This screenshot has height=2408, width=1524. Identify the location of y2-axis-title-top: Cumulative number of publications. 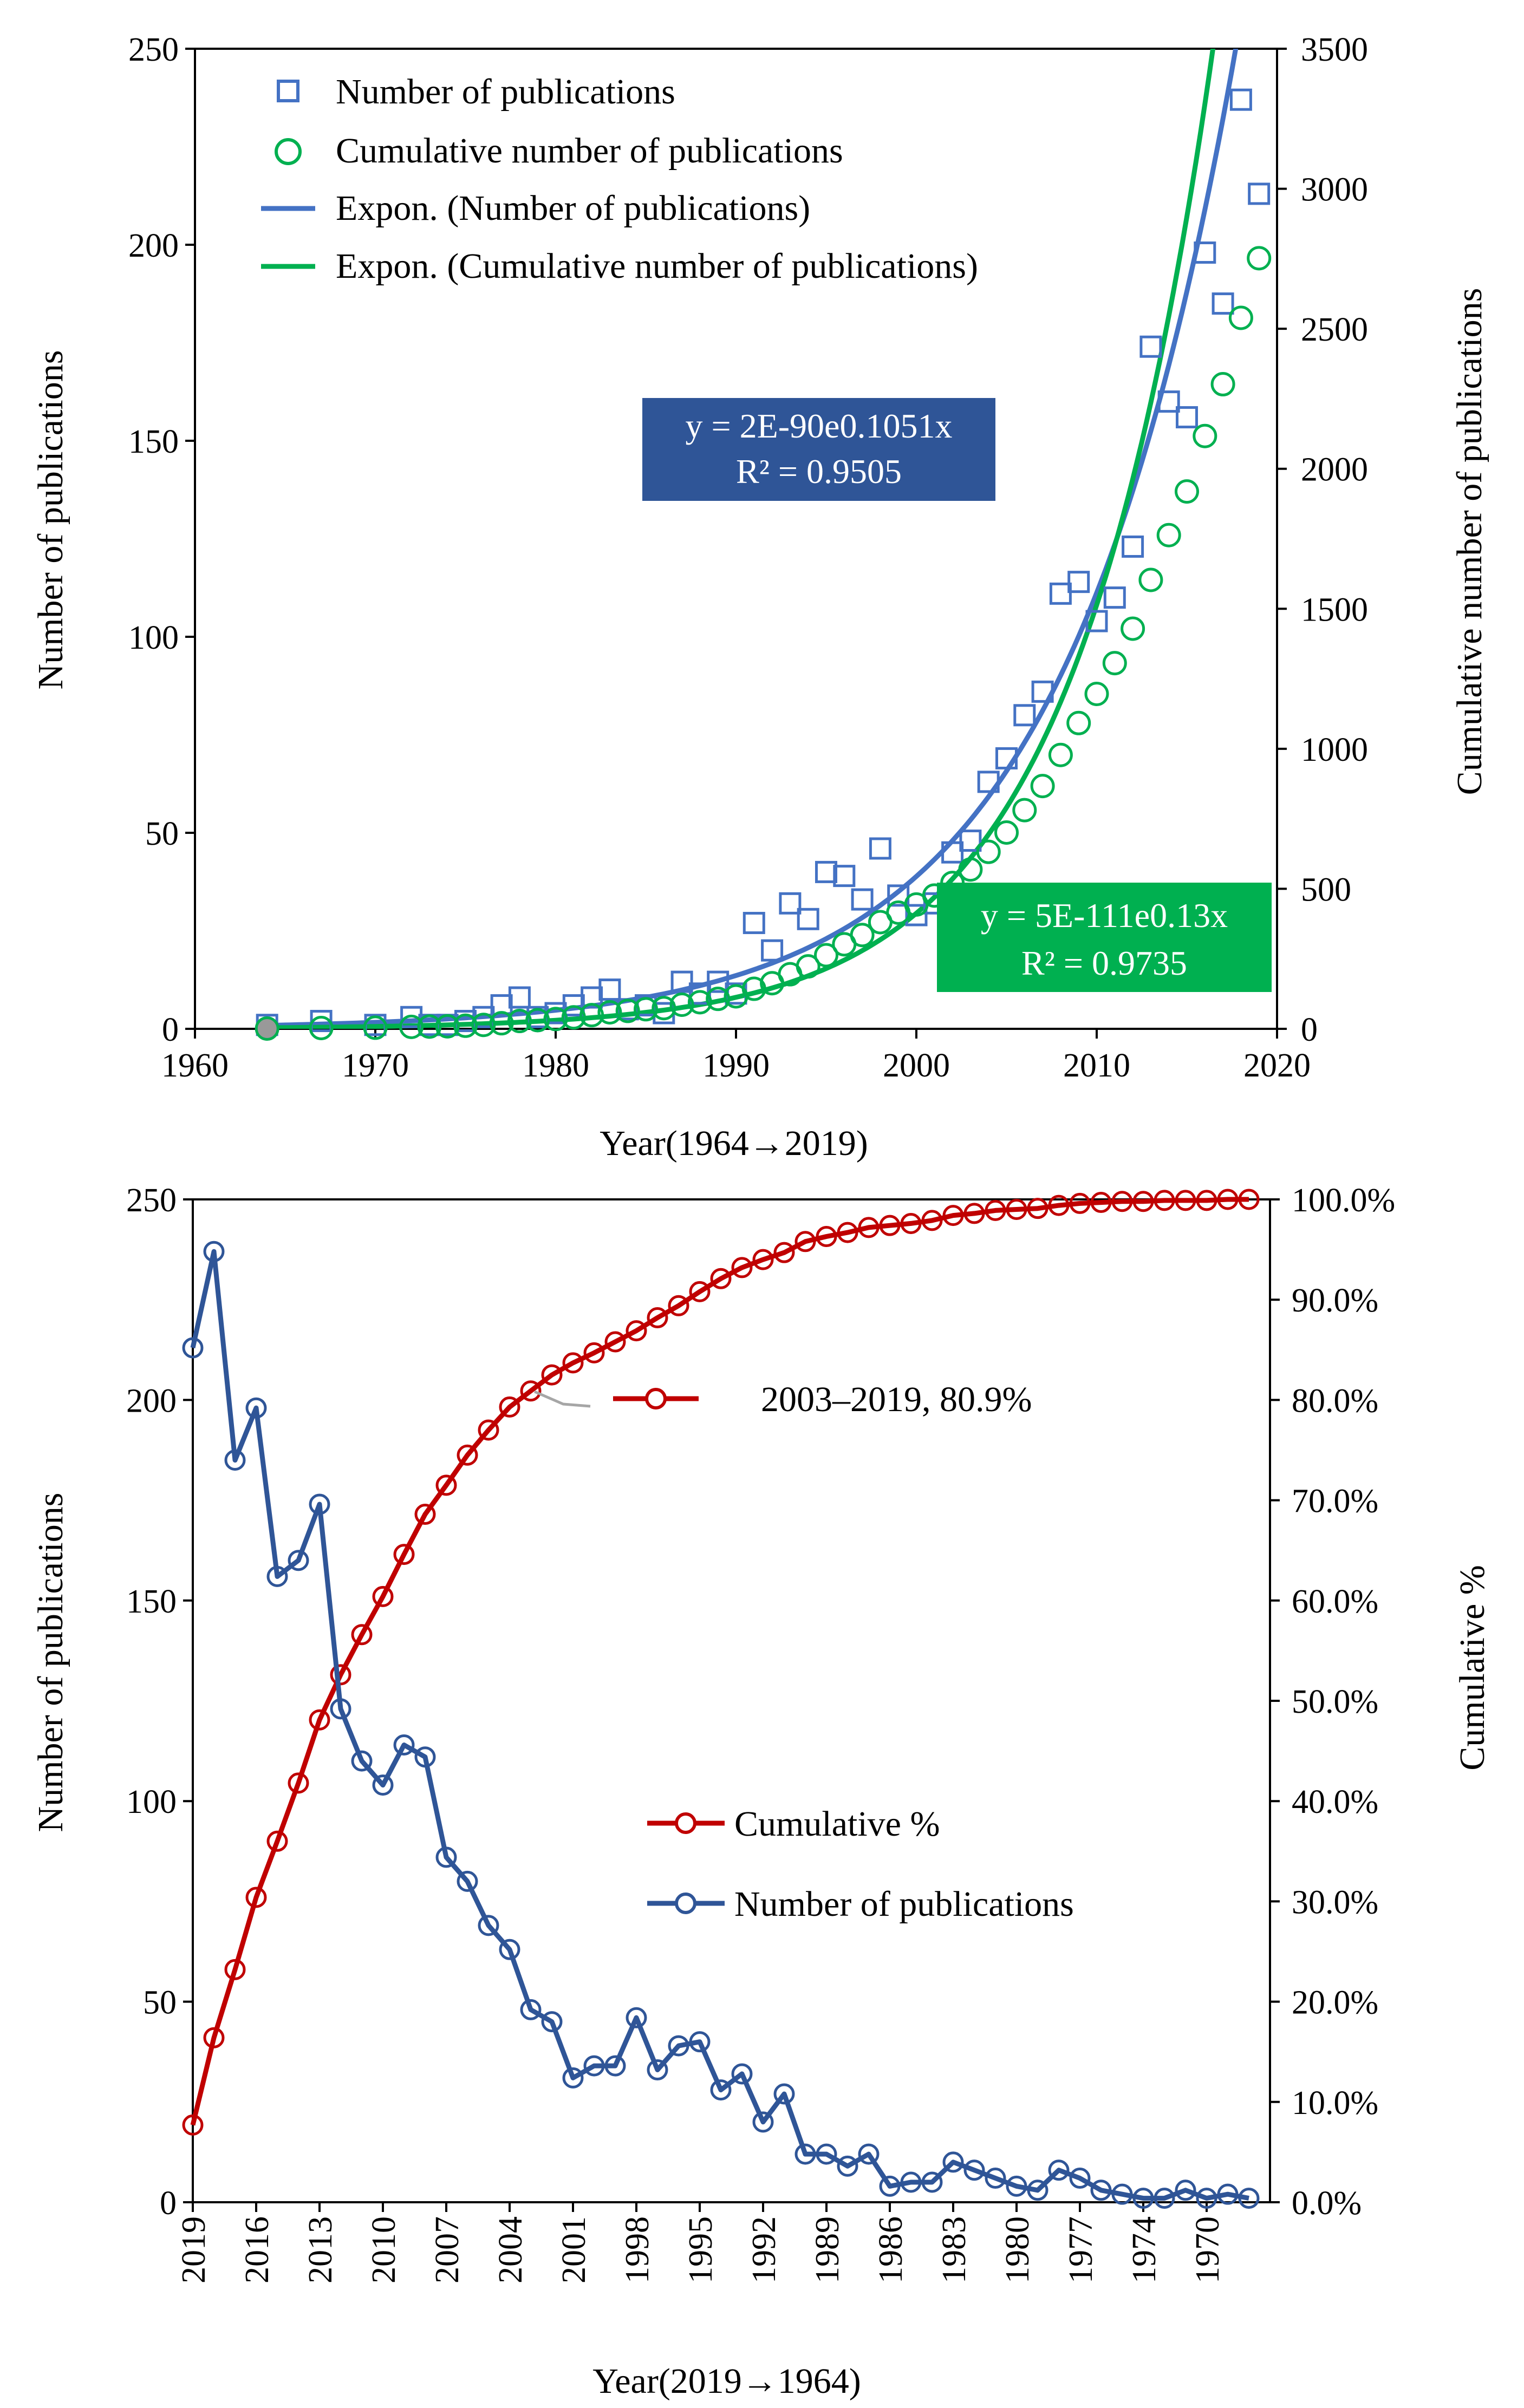
(1469, 541).